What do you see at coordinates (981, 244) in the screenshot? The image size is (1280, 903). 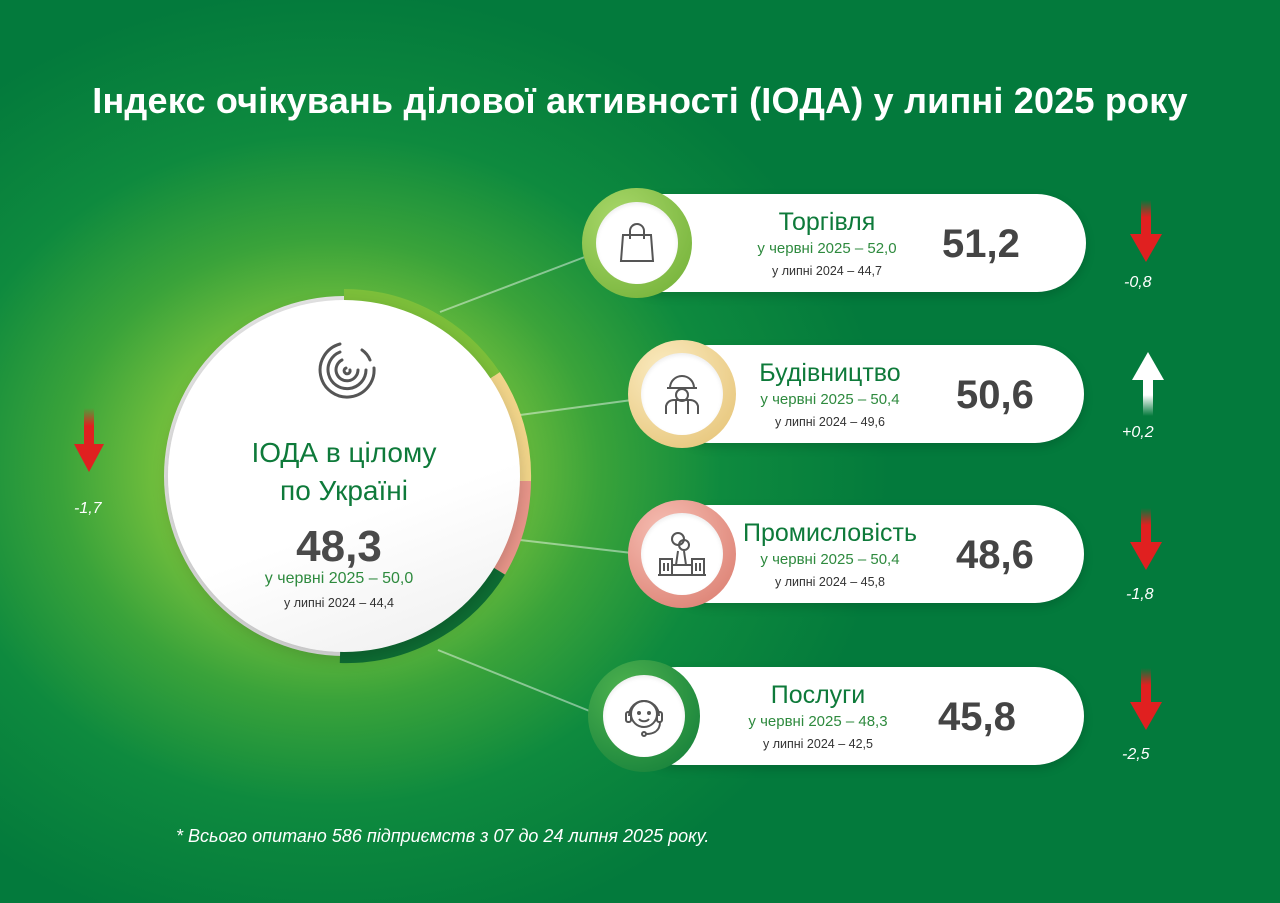 I see `sector-value: 51,2` at bounding box center [981, 244].